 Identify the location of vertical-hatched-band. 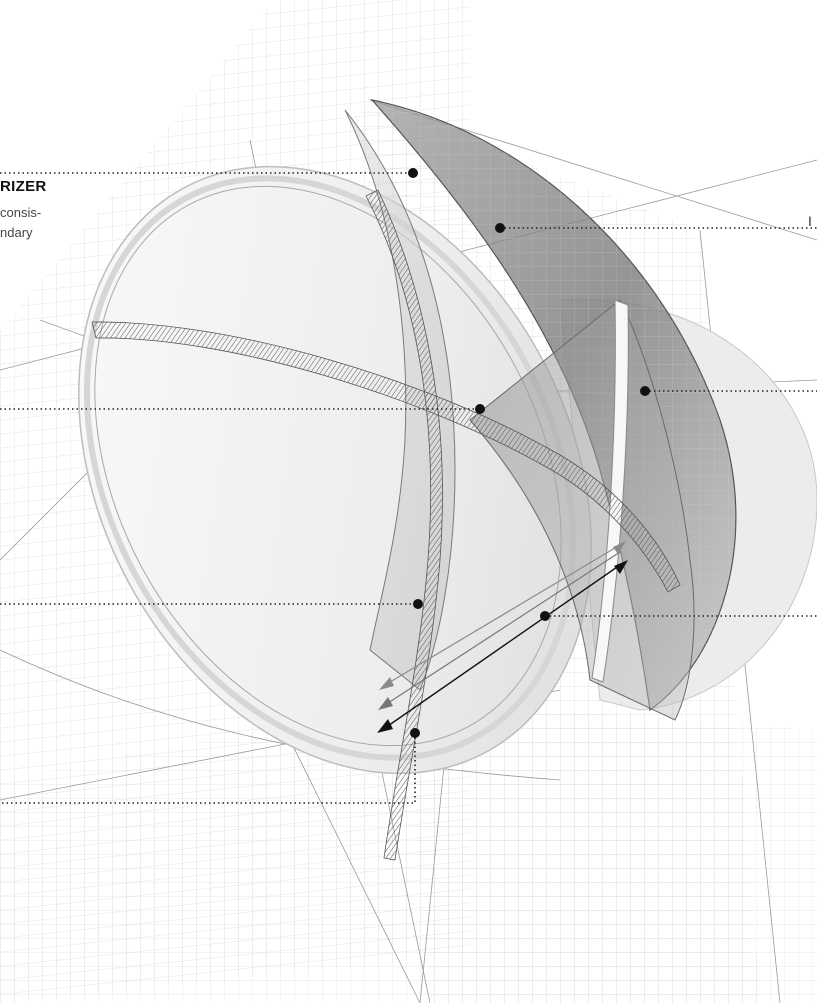
(404, 525).